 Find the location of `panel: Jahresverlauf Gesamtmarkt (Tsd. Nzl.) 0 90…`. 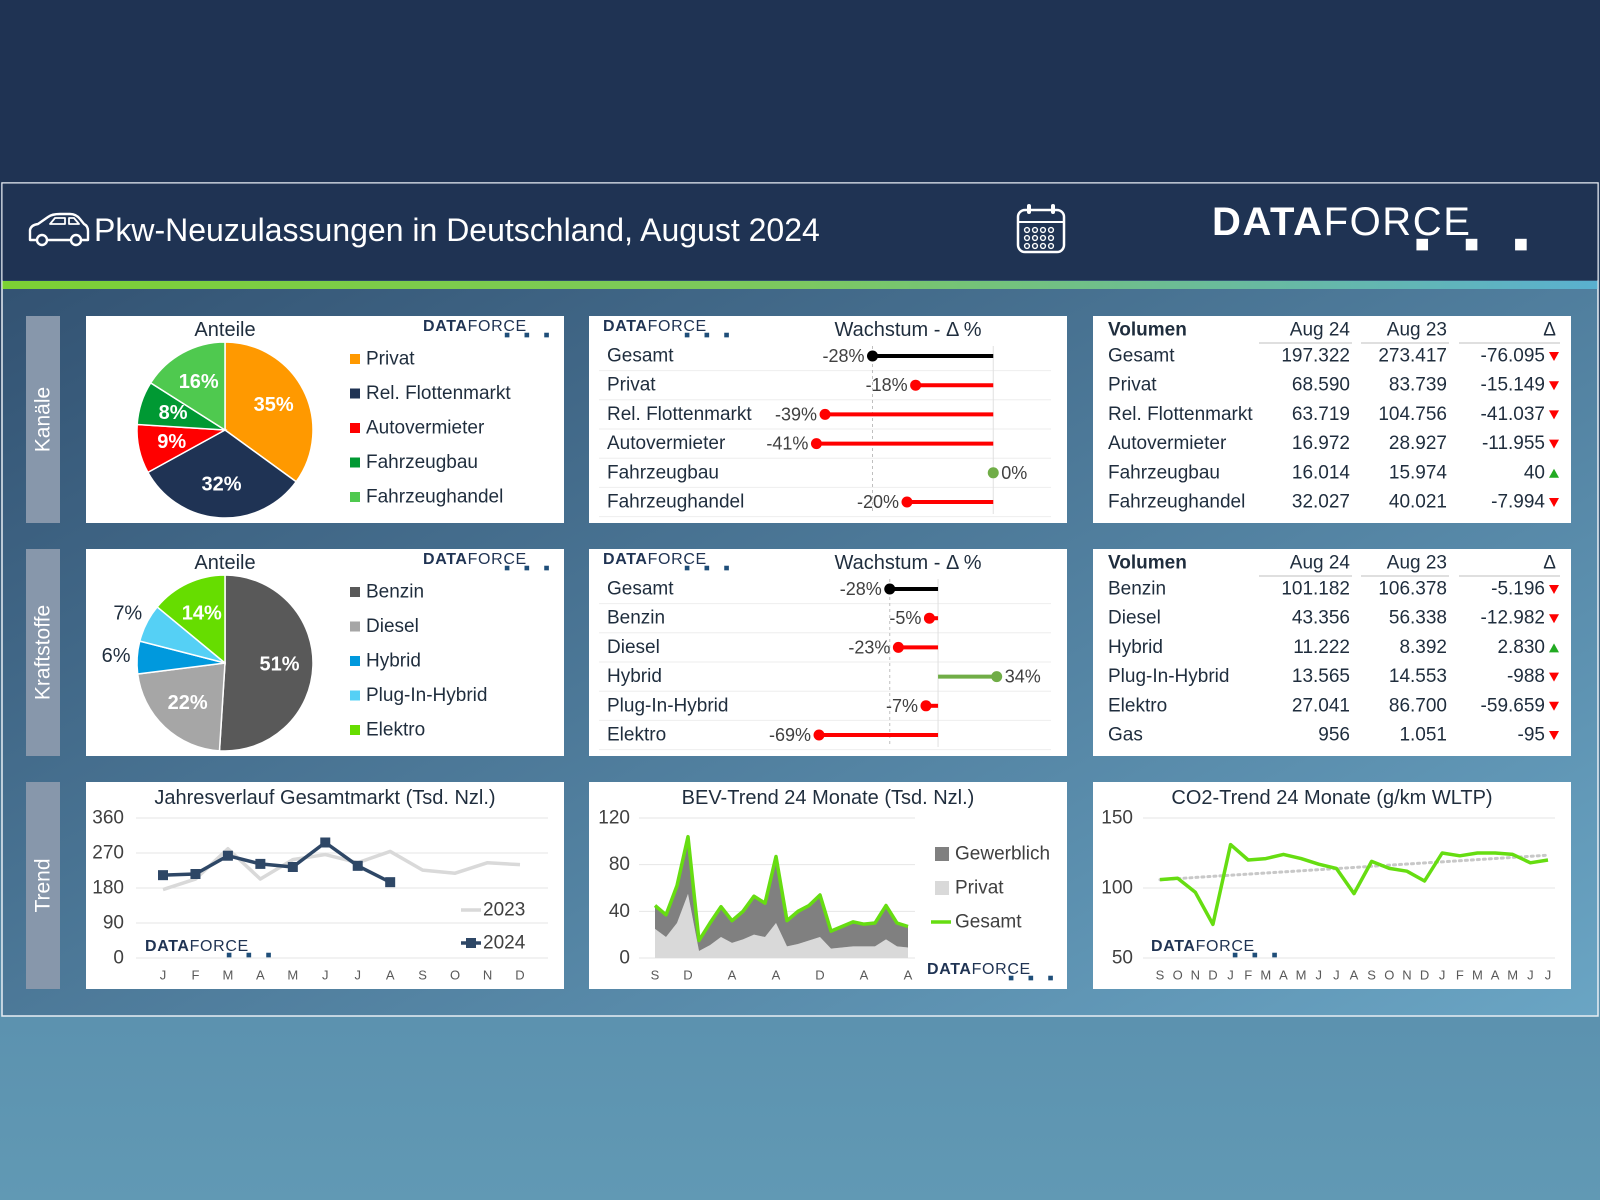

panel: Jahresverlauf Gesamtmarkt (Tsd. Nzl.) 0 90… is located at coordinates (325, 885).